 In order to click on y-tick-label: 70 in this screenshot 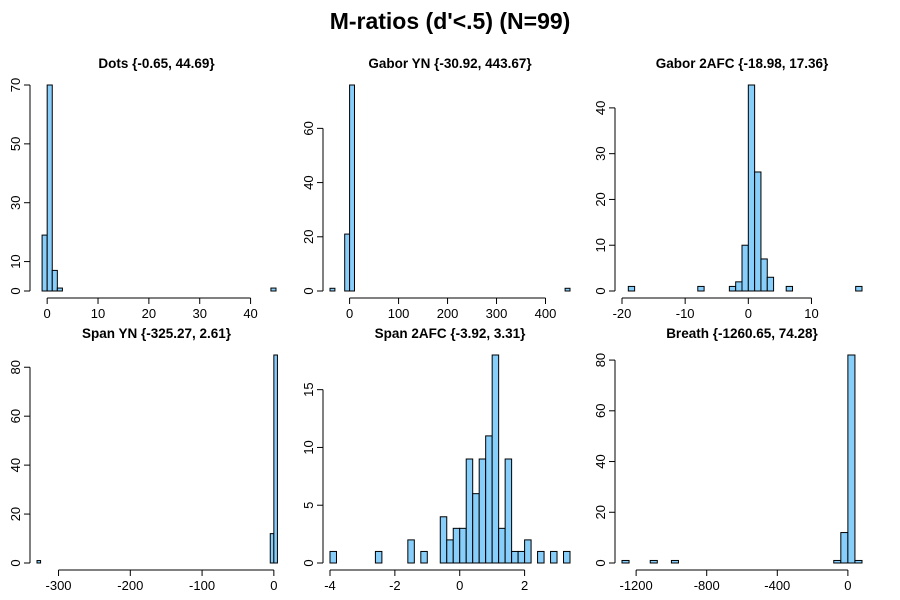, I will do `click(15, 85)`.